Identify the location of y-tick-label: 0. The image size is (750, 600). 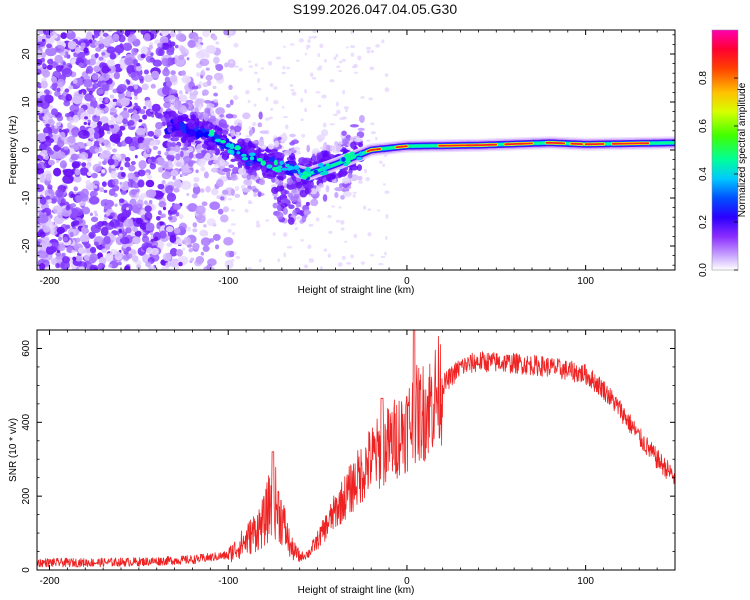
(26, 150).